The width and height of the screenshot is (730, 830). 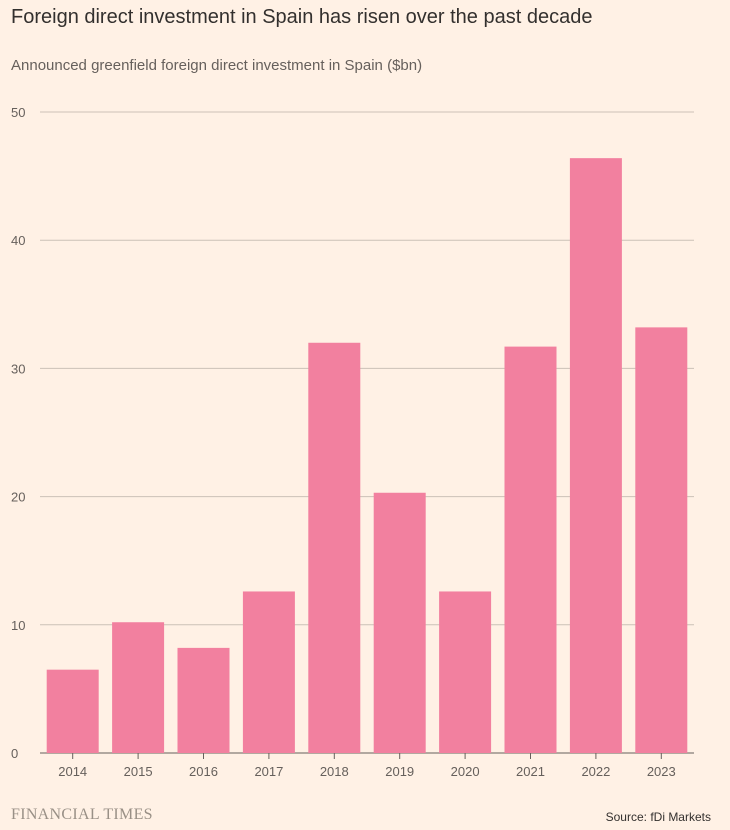 What do you see at coordinates (138, 687) in the screenshot?
I see `bar-2015` at bounding box center [138, 687].